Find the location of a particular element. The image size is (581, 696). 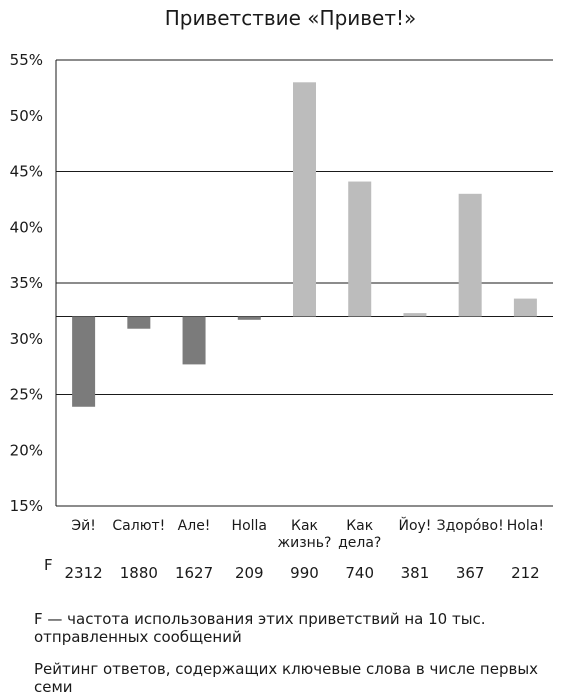

y-tick-label: 45% is located at coordinates (26, 172).